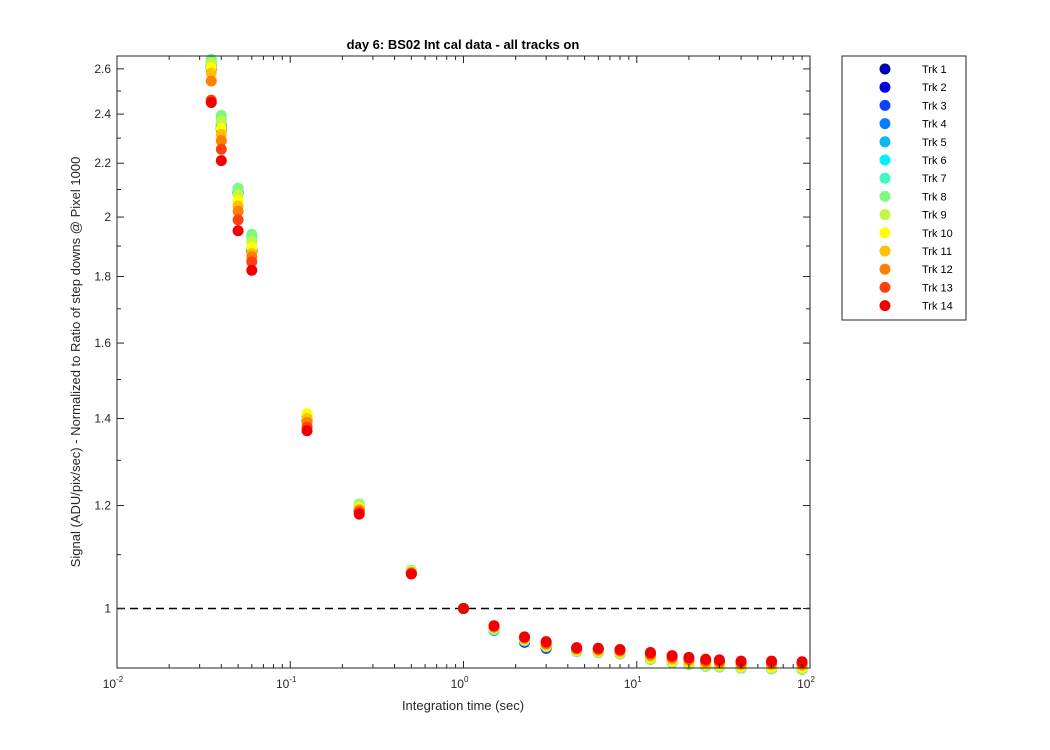 This screenshot has width=1050, height=750. What do you see at coordinates (102, 343) in the screenshot?
I see `y-tick-label: 1.6` at bounding box center [102, 343].